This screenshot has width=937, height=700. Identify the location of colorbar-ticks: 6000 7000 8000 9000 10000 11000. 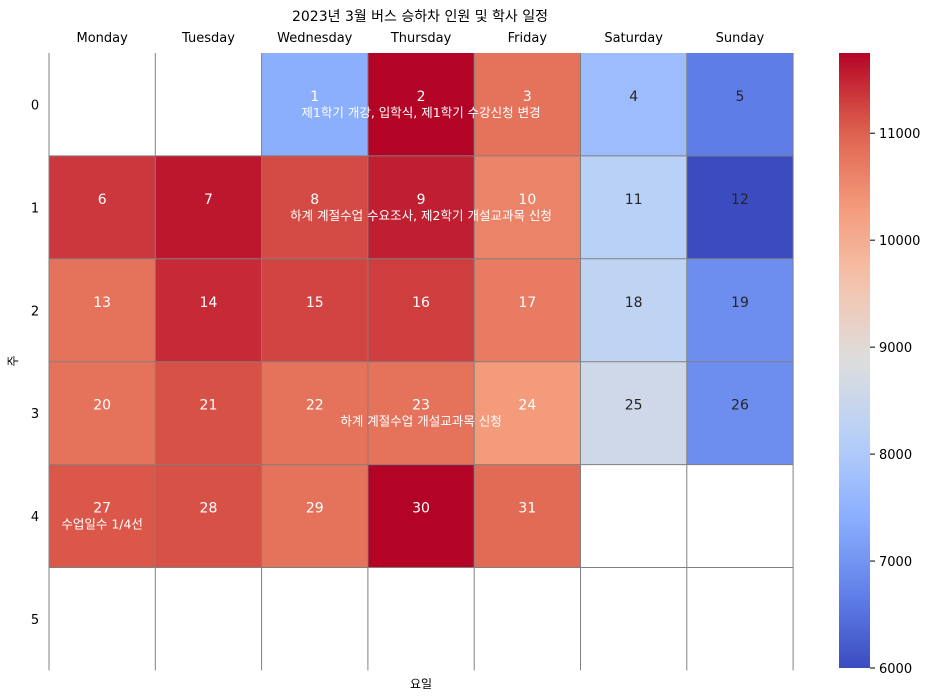
(895, 402).